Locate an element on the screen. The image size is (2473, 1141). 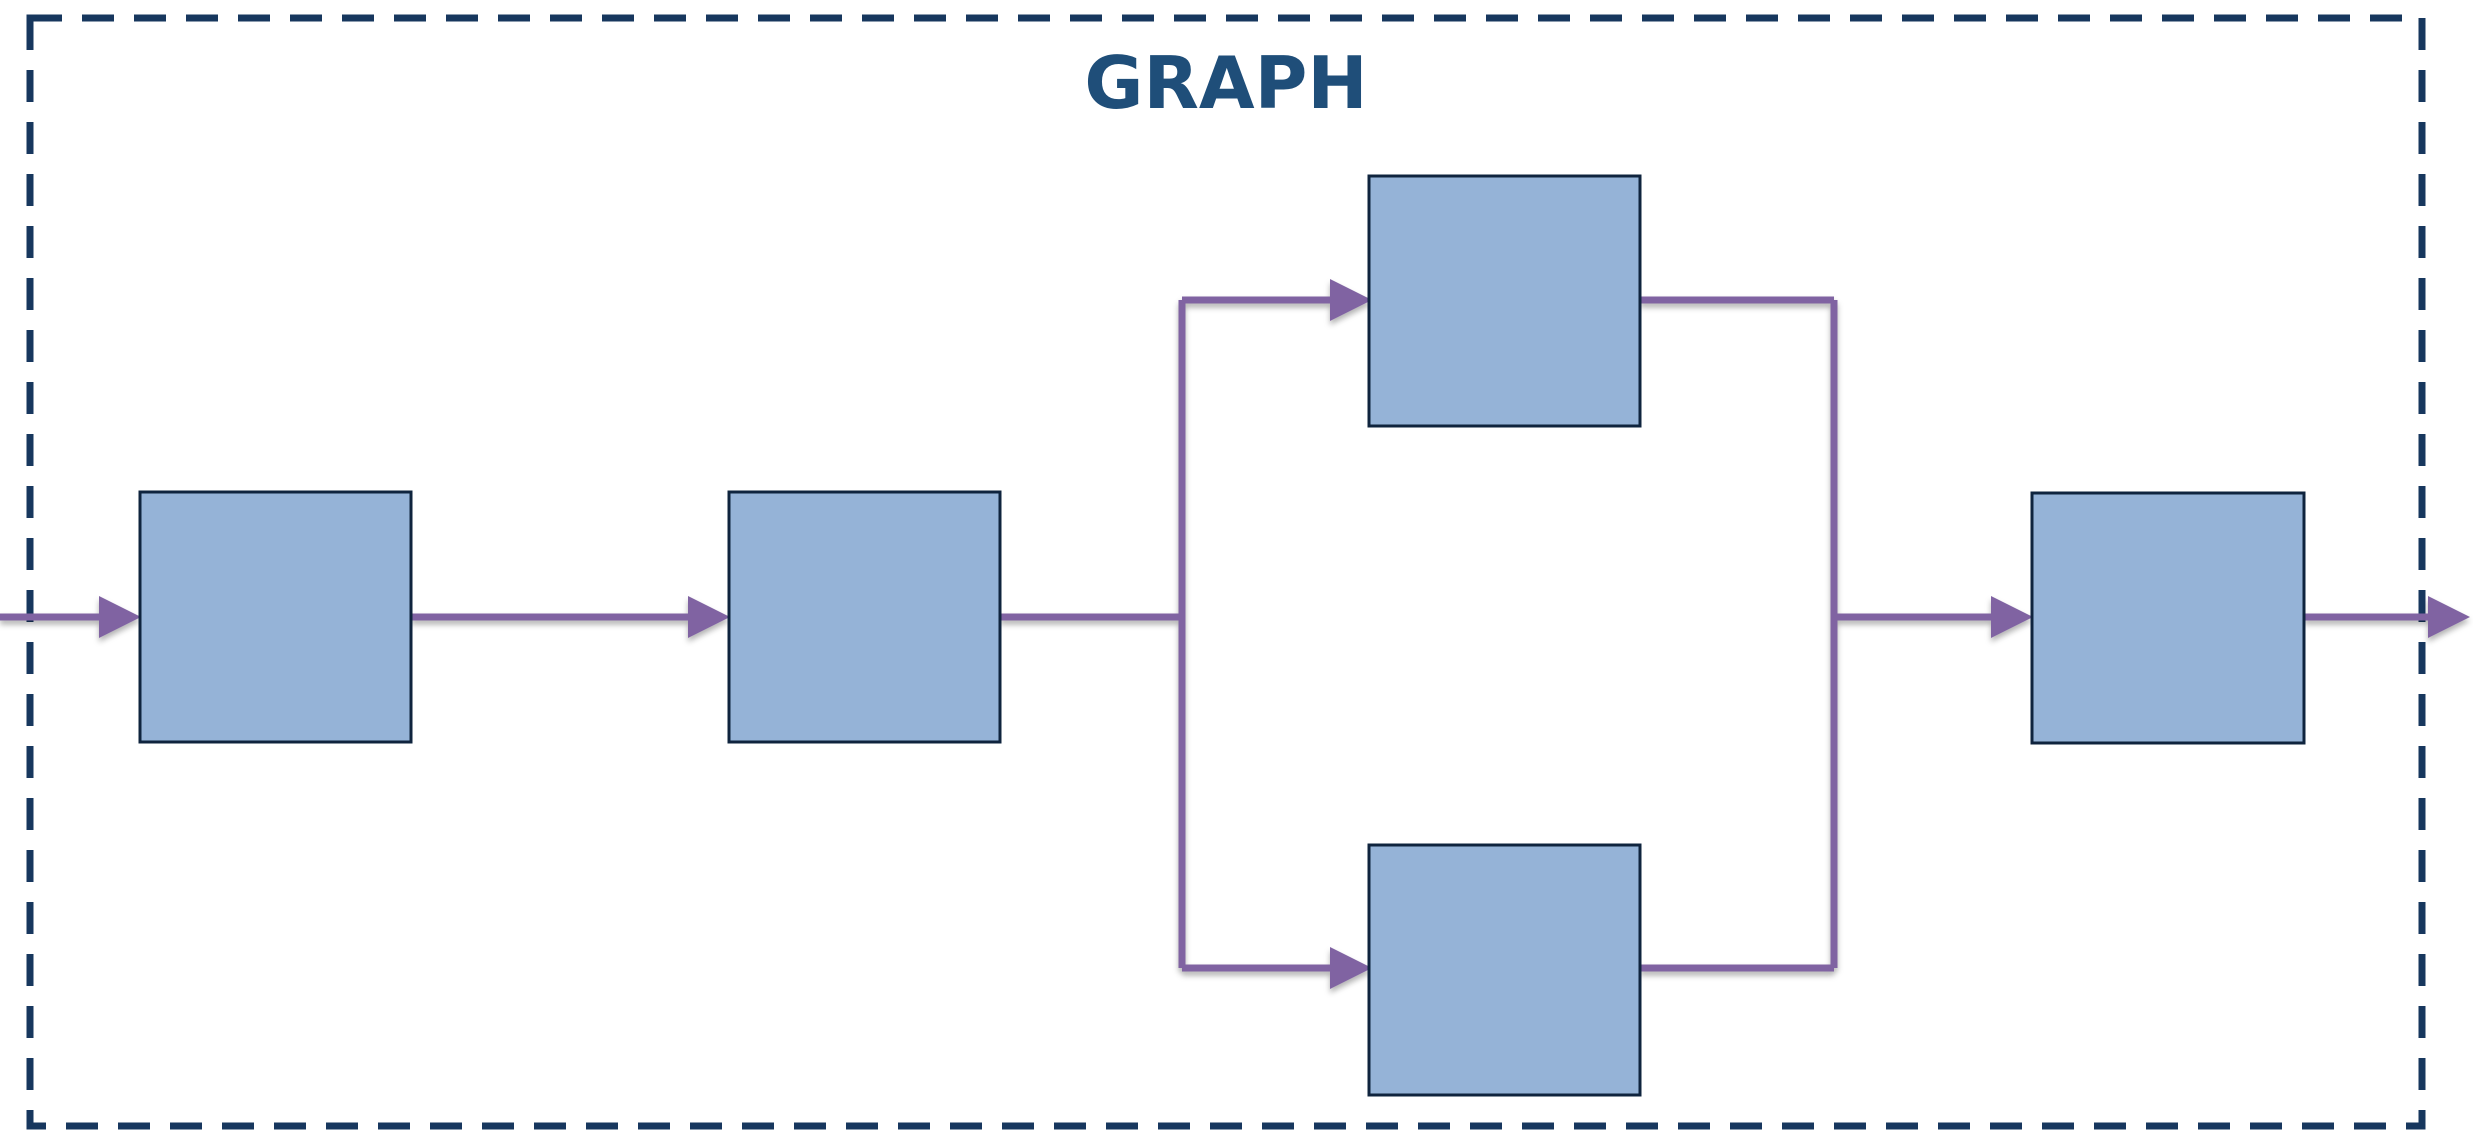
node-1-box is located at coordinates (275, 617).